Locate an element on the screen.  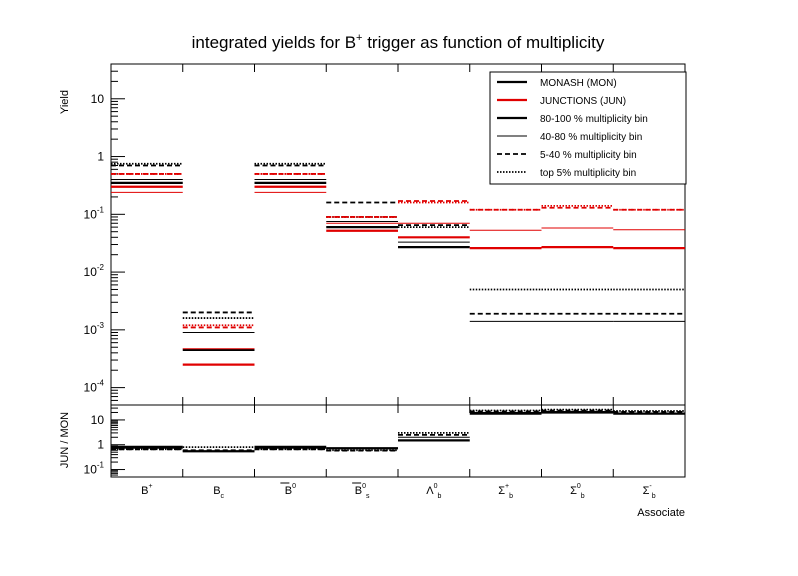
x-tick-label: B0s is located at coordinates (362, 491).